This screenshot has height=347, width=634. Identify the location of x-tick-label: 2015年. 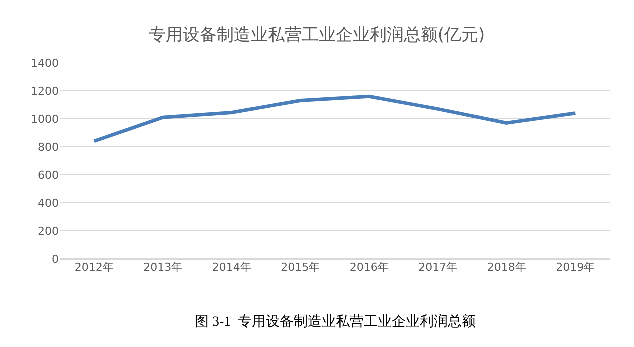
(300, 267).